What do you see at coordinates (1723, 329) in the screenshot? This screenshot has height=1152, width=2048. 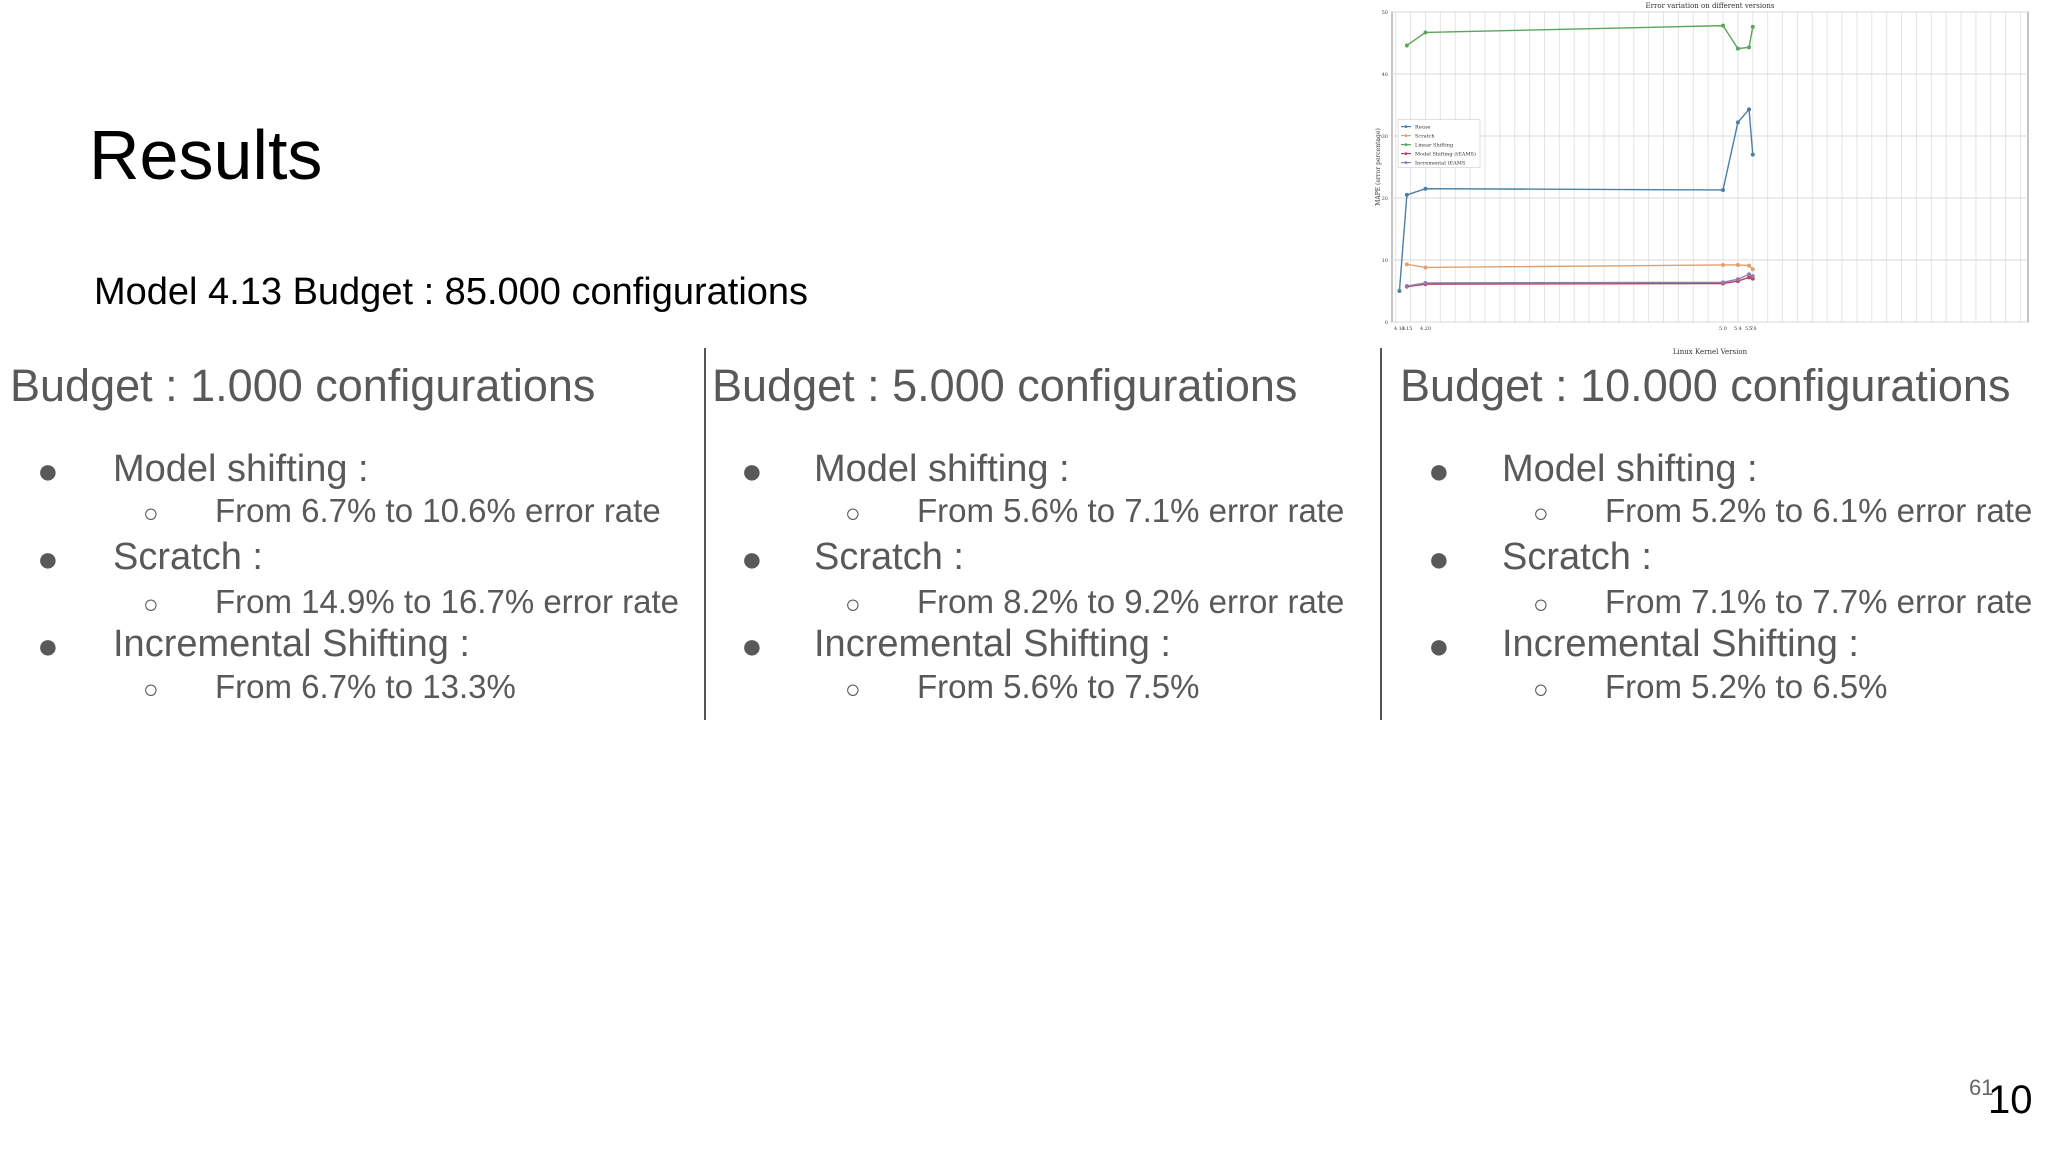 I see `x-tick-label: 5.0` at bounding box center [1723, 329].